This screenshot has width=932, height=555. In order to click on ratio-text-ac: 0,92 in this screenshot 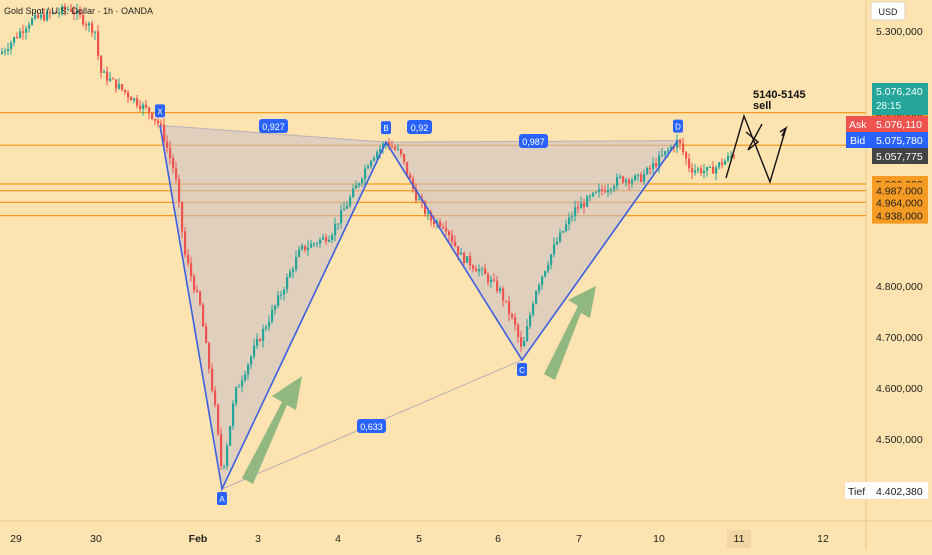, I will do `click(420, 128)`.